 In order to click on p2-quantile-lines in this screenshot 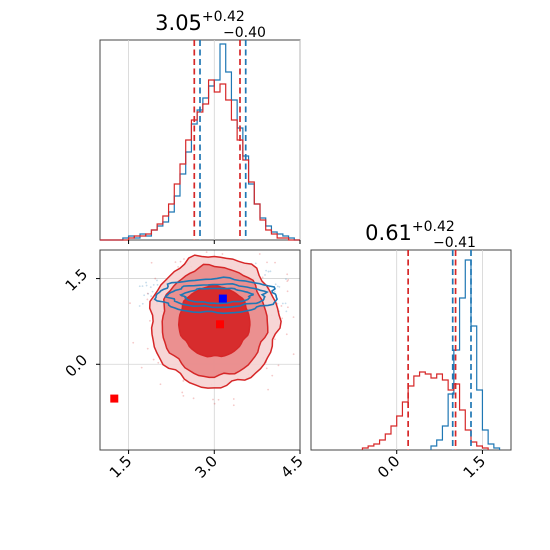, I will do `click(439, 350)`.